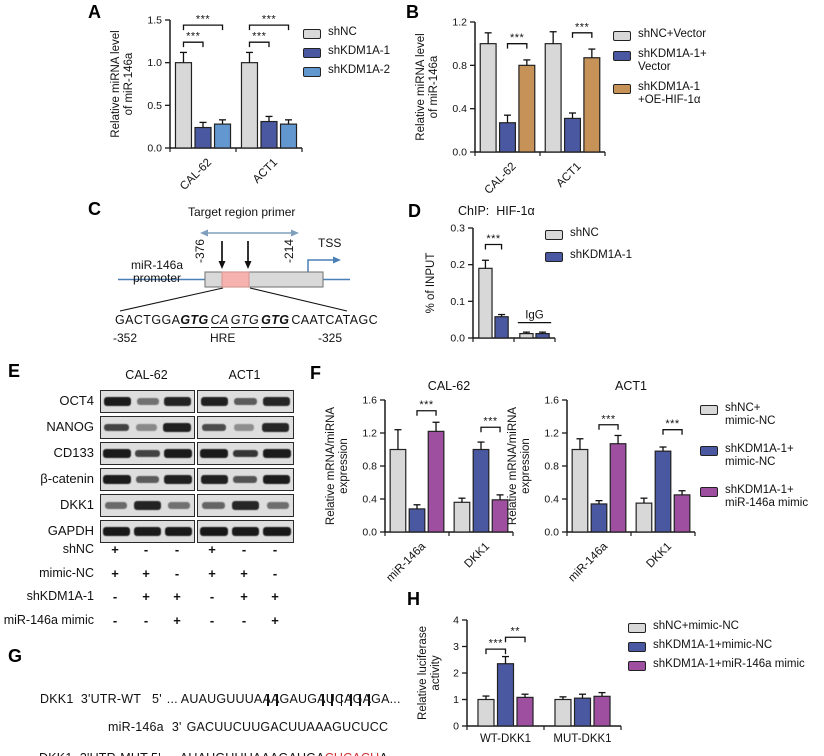 The image size is (824, 756). What do you see at coordinates (298, 299) in the screenshot?
I see `zoom-line-right` at bounding box center [298, 299].